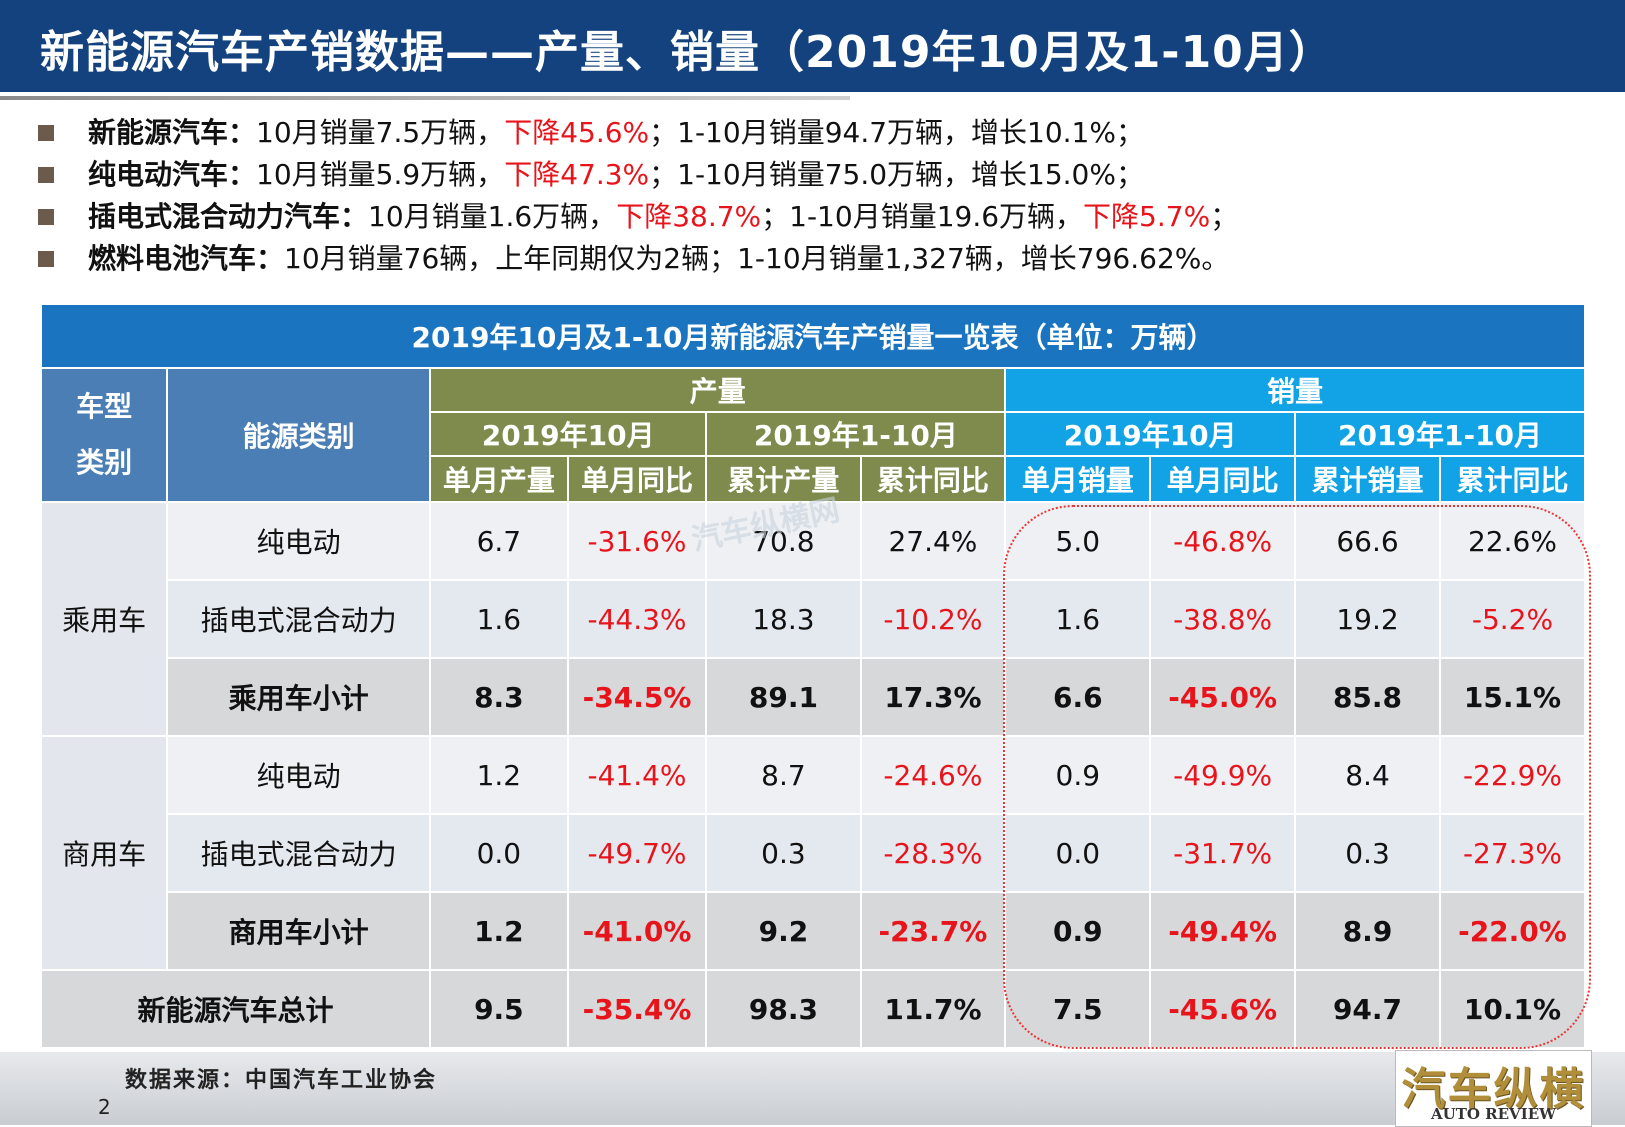 This screenshot has height=1127, width=1625. I want to click on table-cell: -41.0%, so click(637, 931).